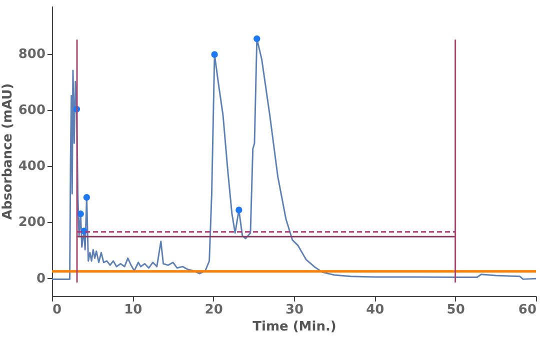 The image size is (550, 344). Describe the element at coordinates (32, 222) in the screenshot. I see `y-tick-label: 200` at that location.